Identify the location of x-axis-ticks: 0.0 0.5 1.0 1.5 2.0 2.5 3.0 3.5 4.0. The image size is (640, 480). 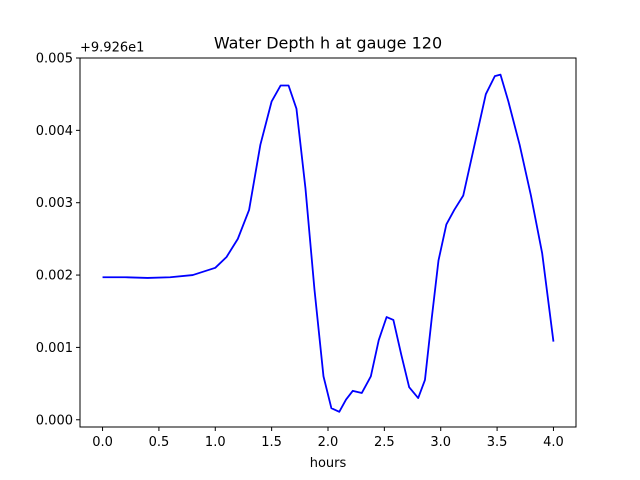
(328, 438).